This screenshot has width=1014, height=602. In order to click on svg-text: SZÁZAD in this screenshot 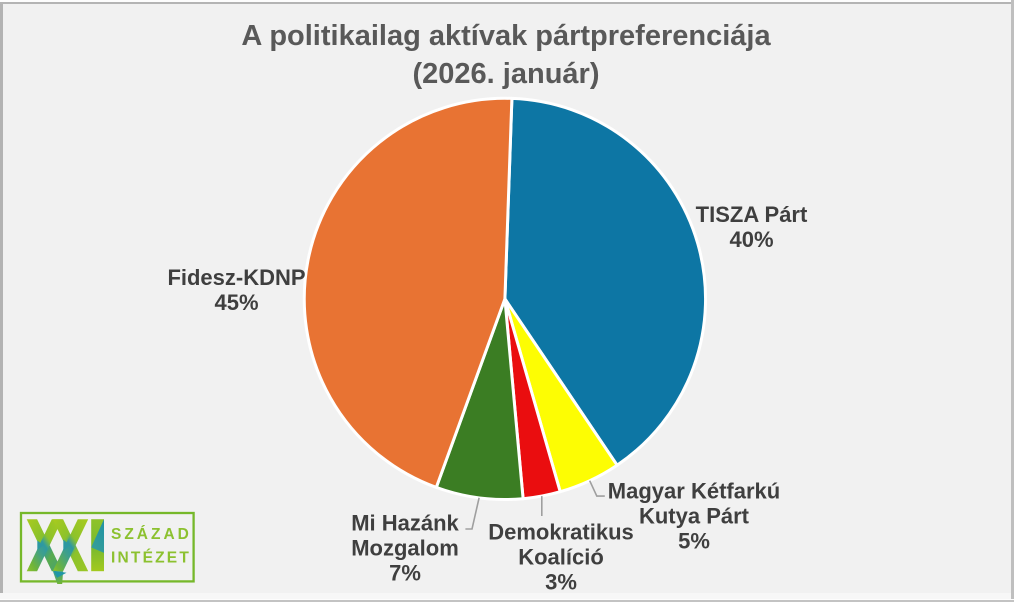, I will do `click(151, 534)`.